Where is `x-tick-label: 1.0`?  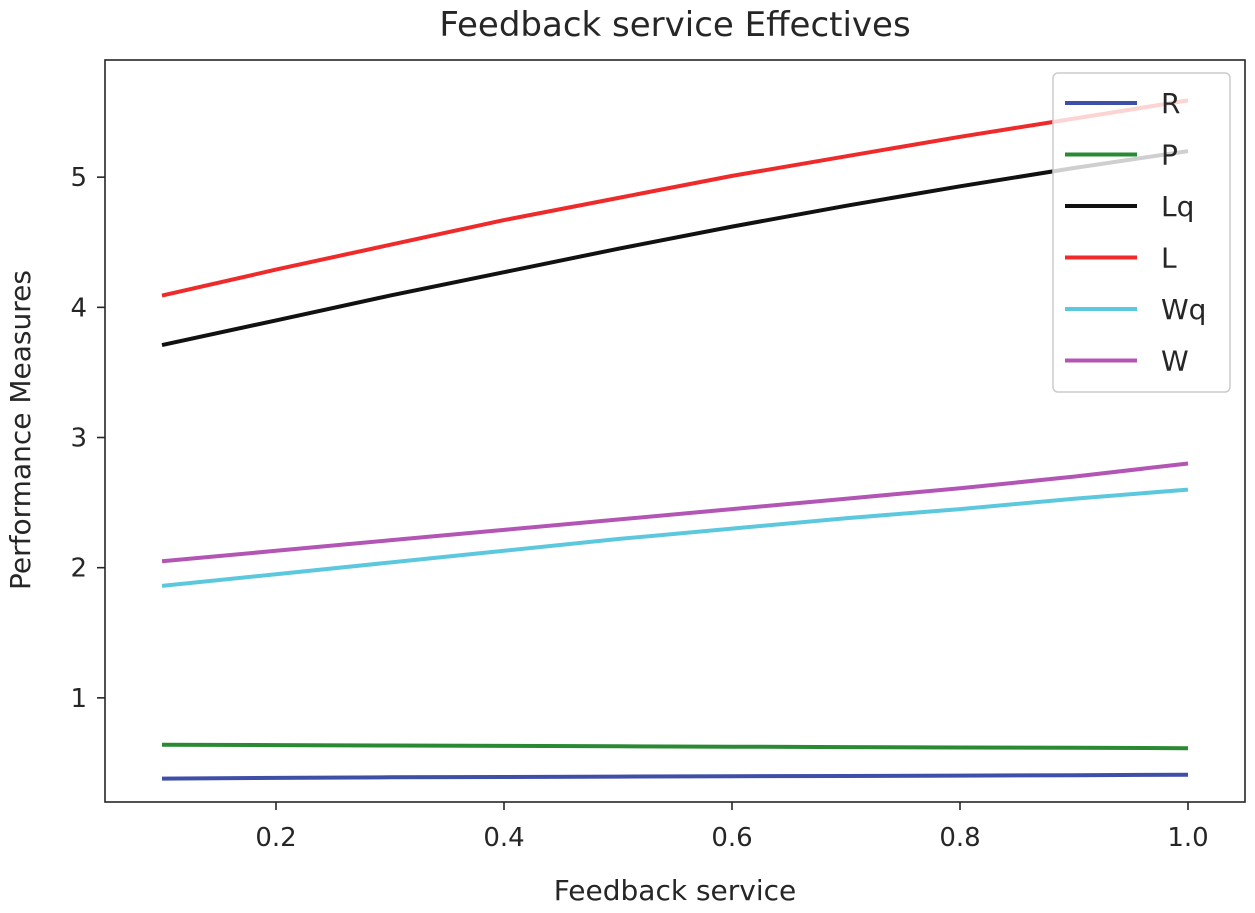
x-tick-label: 1.0 is located at coordinates (1187, 838).